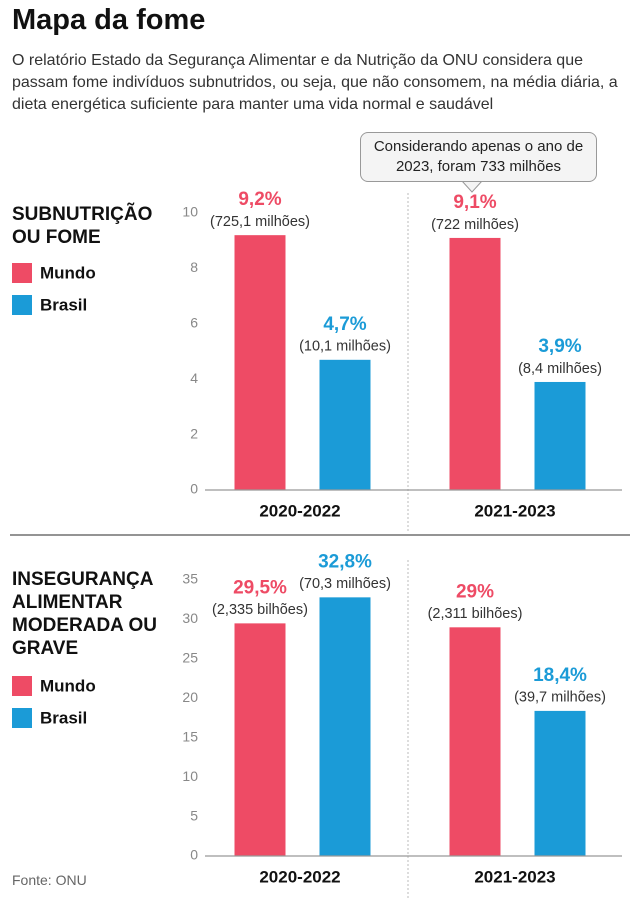 This screenshot has height=902, width=640. I want to click on y-tick-label: 35, so click(190, 579).